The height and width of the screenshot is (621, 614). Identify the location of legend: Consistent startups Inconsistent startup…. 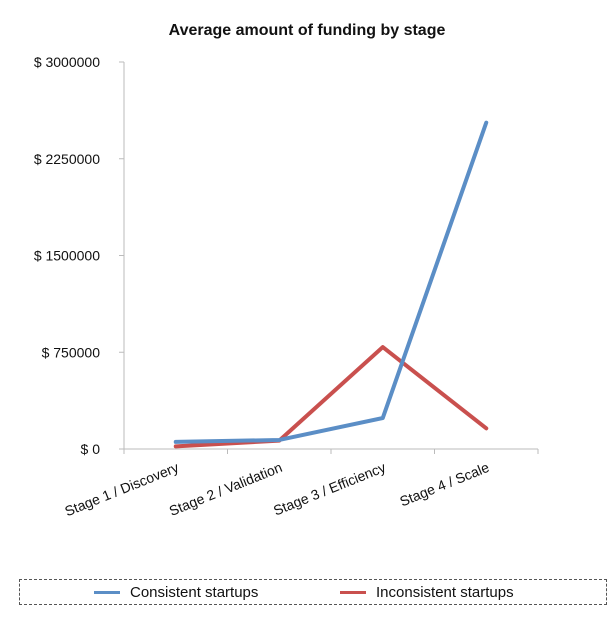
(313, 592).